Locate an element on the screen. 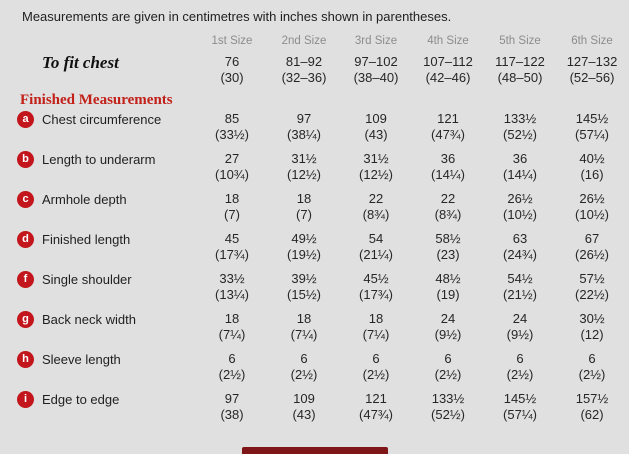 Image resolution: width=629 pixels, height=454 pixels. measurement-value-inches: (22½) is located at coordinates (592, 294).